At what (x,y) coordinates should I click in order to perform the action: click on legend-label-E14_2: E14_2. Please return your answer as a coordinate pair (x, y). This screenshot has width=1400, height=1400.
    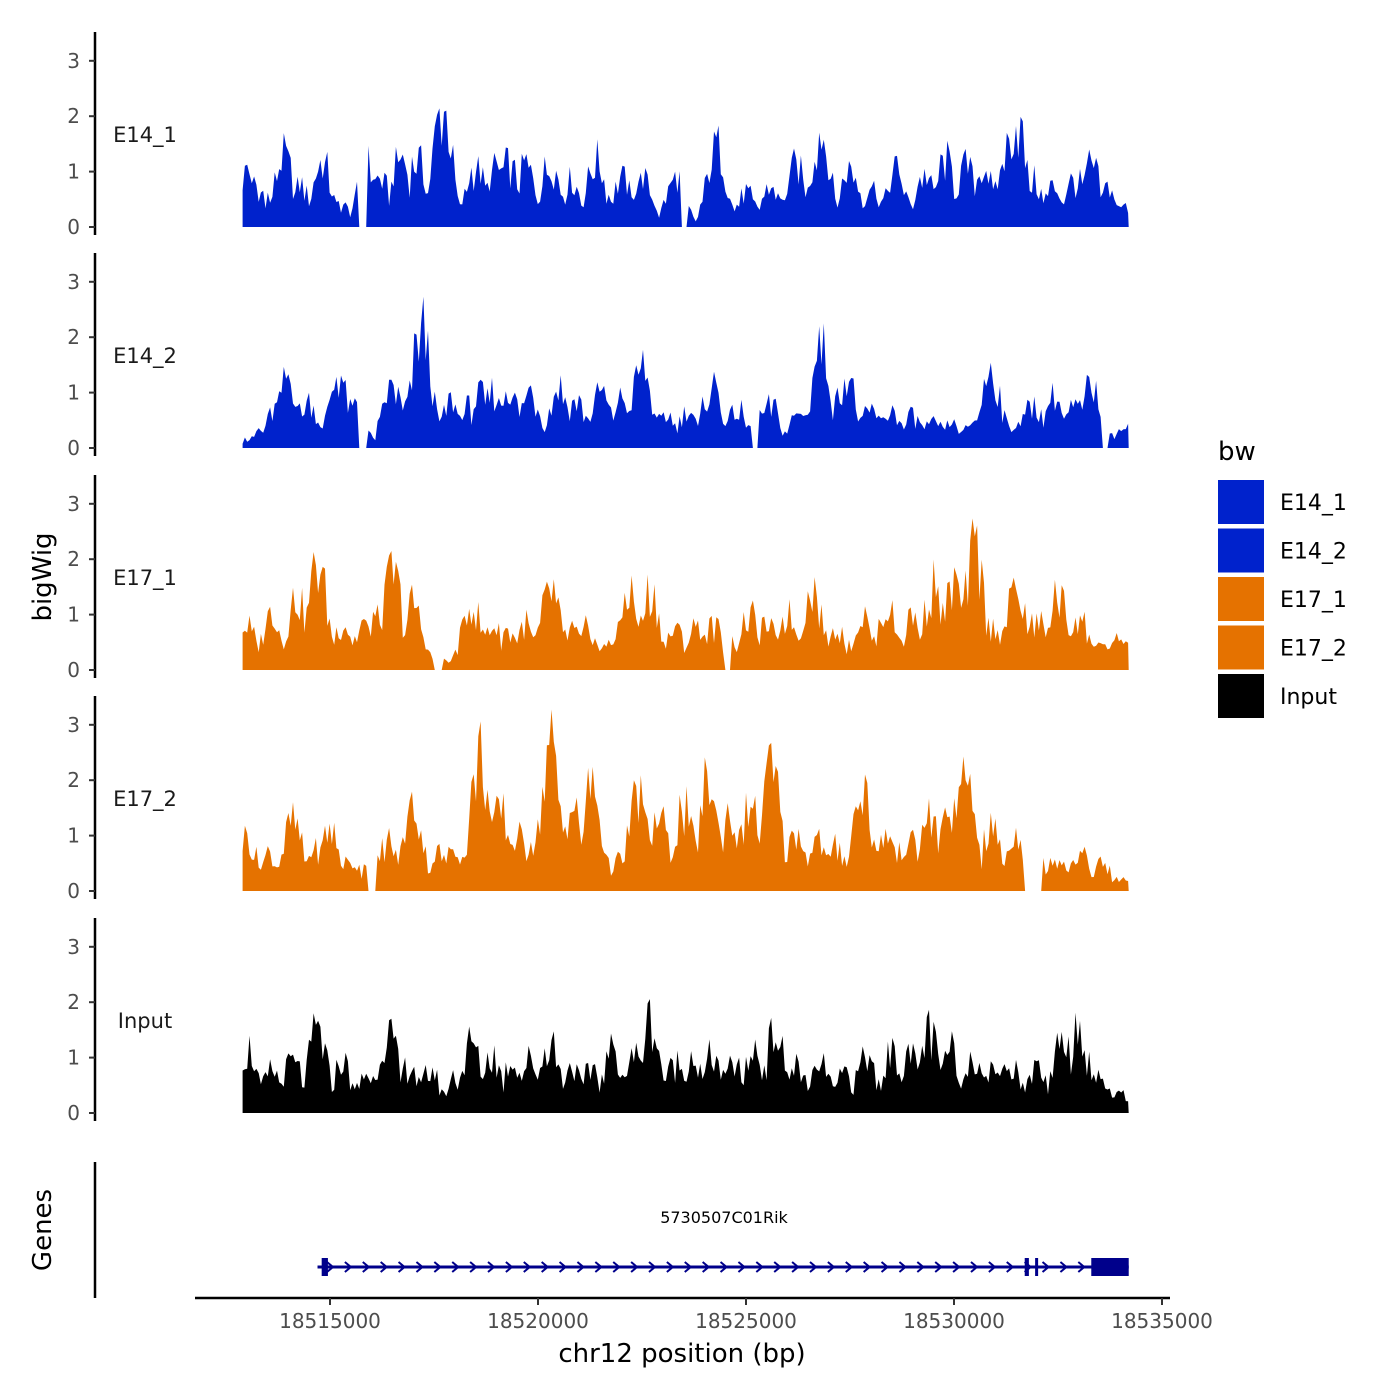
    Looking at the image, I should click on (1313, 552).